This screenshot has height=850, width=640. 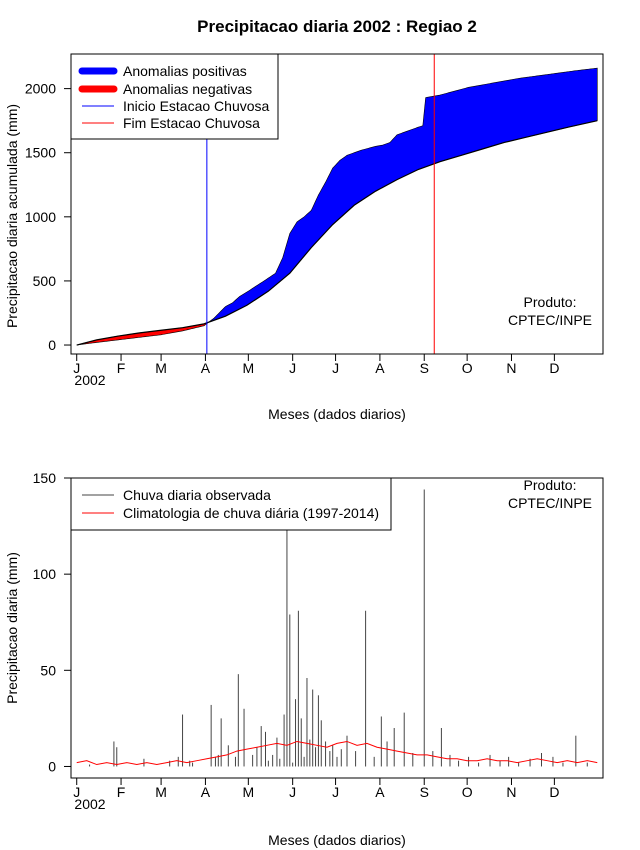 What do you see at coordinates (337, 840) in the screenshot?
I see `daily-x-label: Meses (dados diarios)` at bounding box center [337, 840].